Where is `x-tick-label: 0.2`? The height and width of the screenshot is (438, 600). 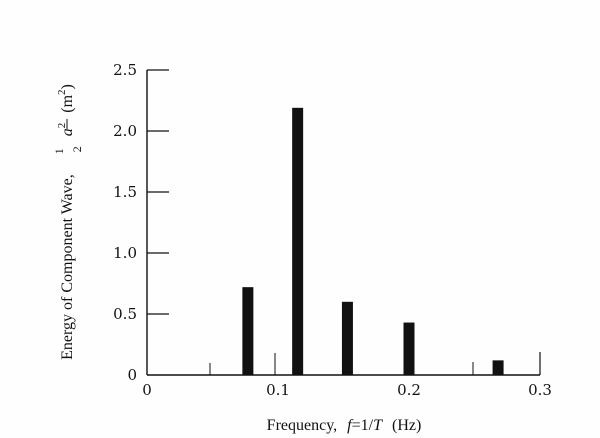 x-tick-label: 0.2 is located at coordinates (409, 390).